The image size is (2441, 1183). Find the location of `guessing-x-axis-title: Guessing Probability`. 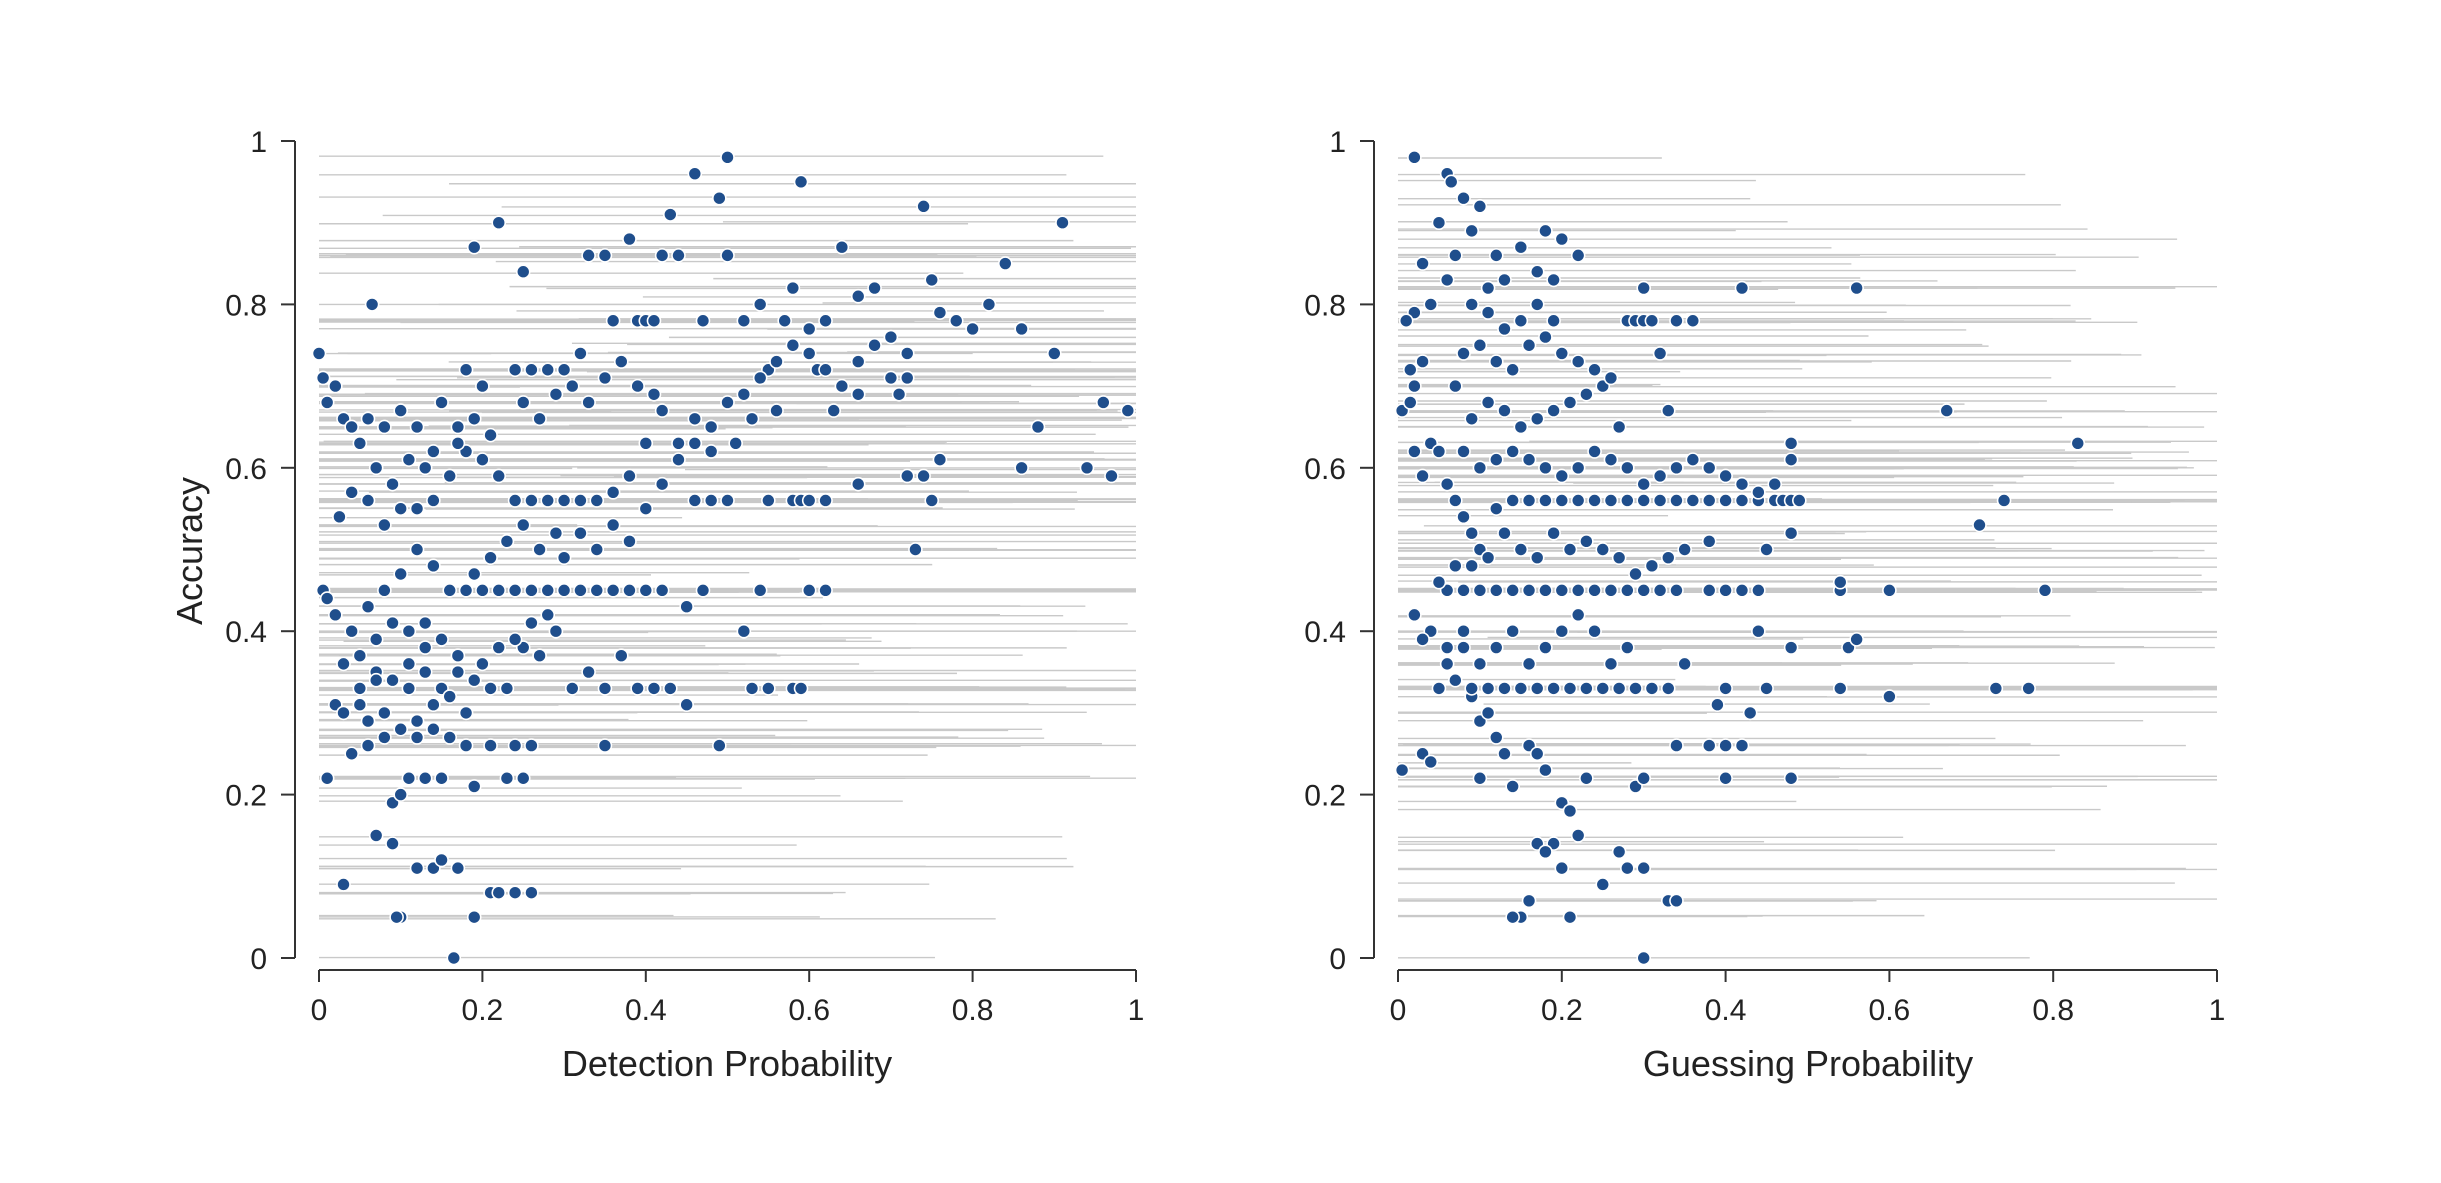

guessing-x-axis-title: Guessing Probability is located at coordinates (1808, 1063).